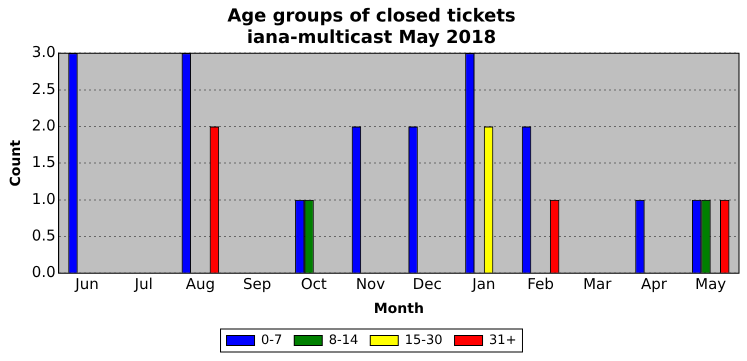 The width and height of the screenshot is (747, 361). I want to click on x-tick-label: Jan, so click(483, 284).